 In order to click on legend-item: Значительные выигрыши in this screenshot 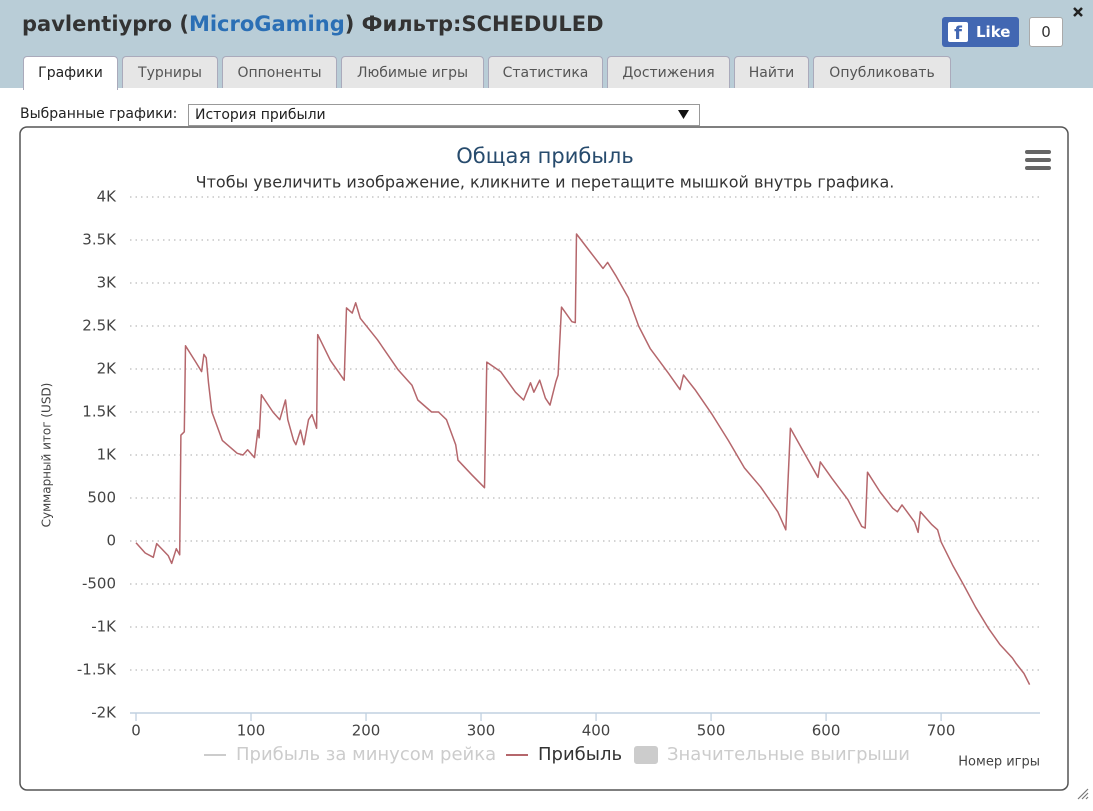, I will do `click(772, 754)`.